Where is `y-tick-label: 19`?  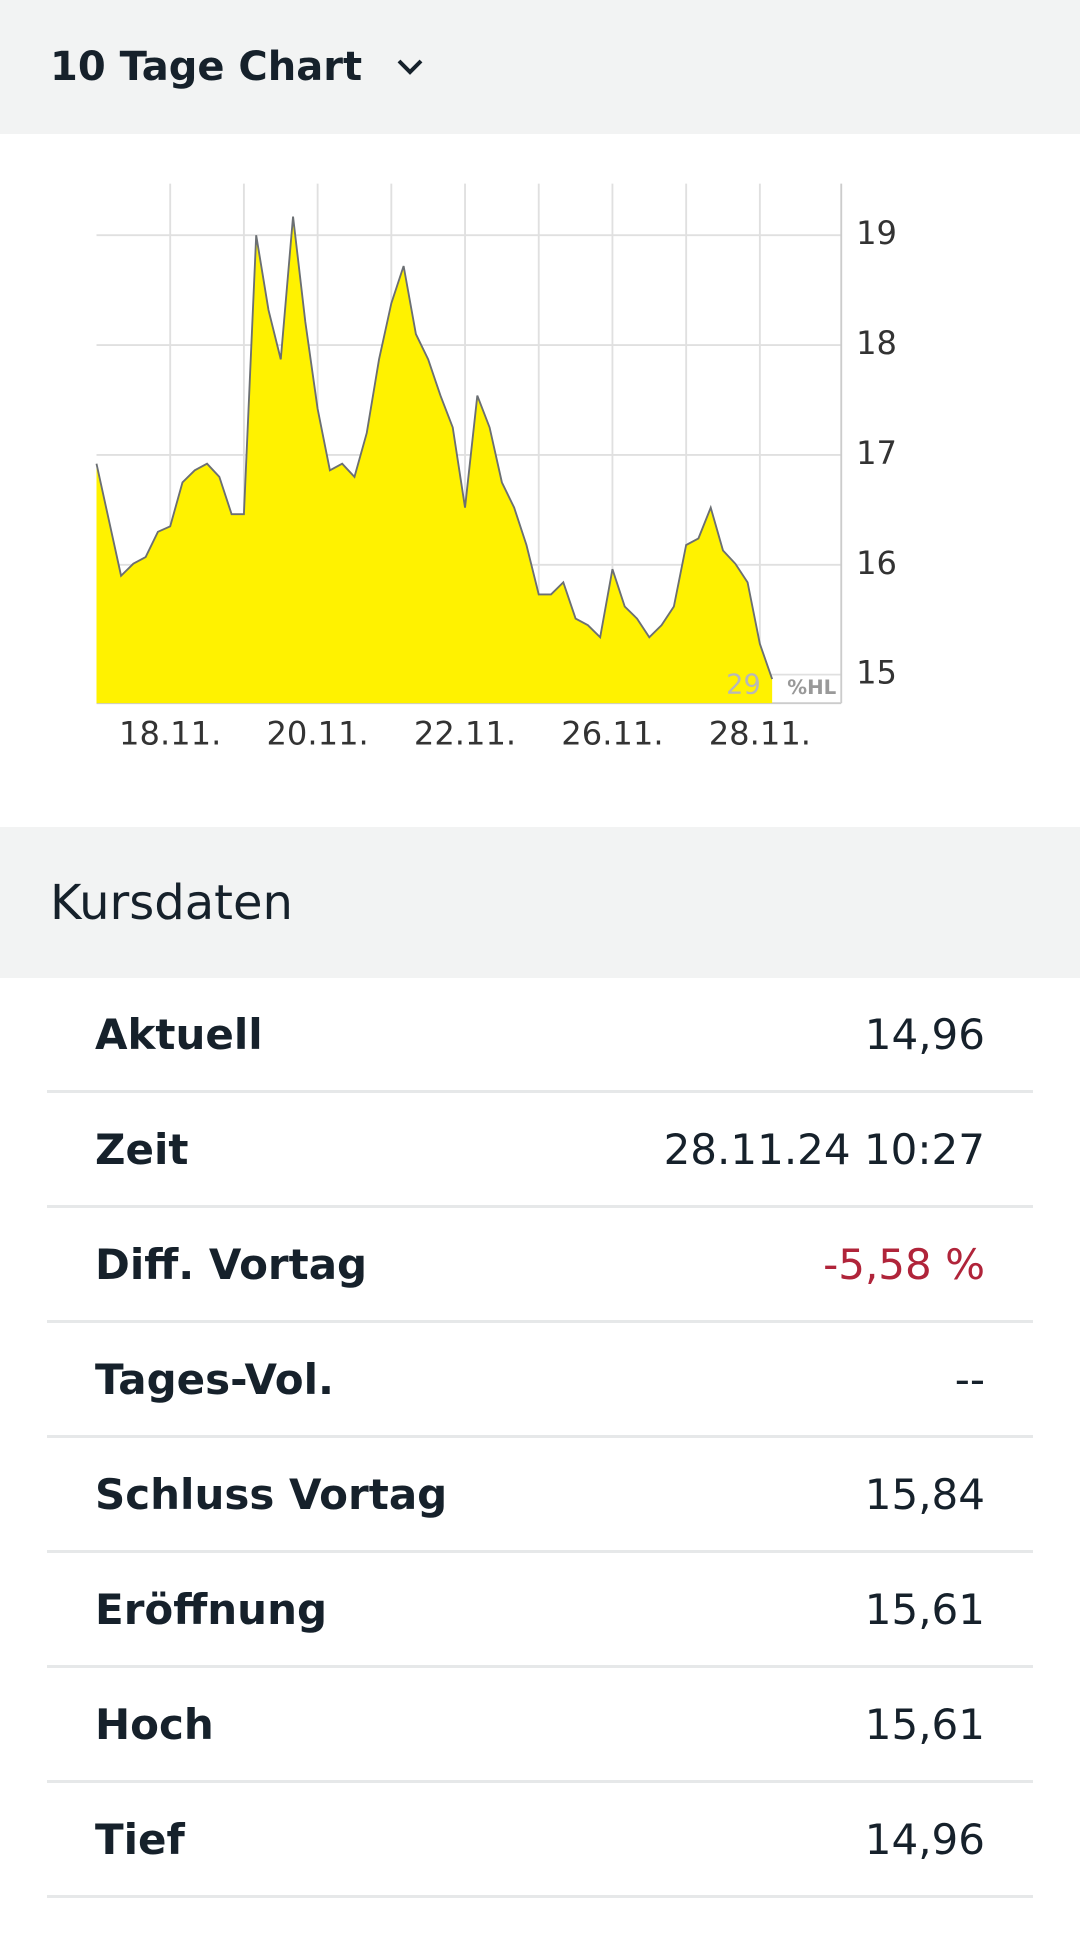 y-tick-label: 19 is located at coordinates (876, 233).